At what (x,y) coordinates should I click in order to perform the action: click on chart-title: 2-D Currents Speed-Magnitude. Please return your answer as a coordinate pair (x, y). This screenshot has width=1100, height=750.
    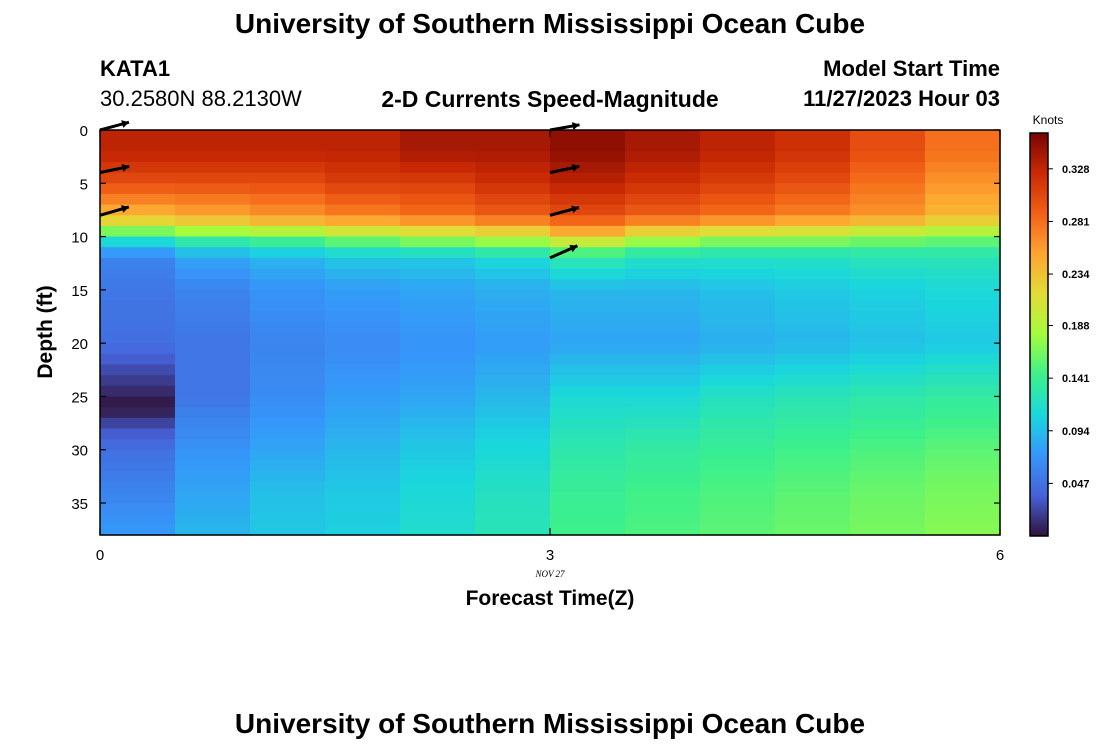
    Looking at the image, I should click on (550, 99).